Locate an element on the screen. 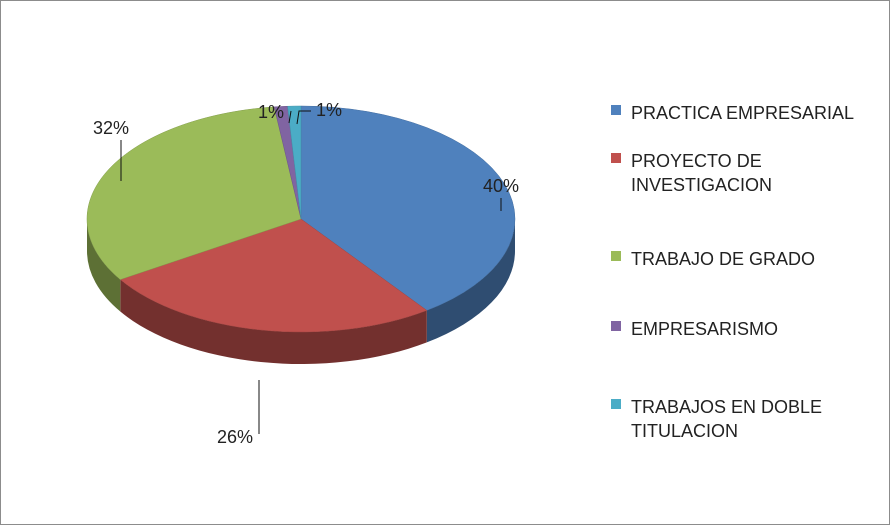 Image resolution: width=890 pixels, height=525 pixels. legend-label: PRACTICA EMPRESARIAL is located at coordinates (743, 113).